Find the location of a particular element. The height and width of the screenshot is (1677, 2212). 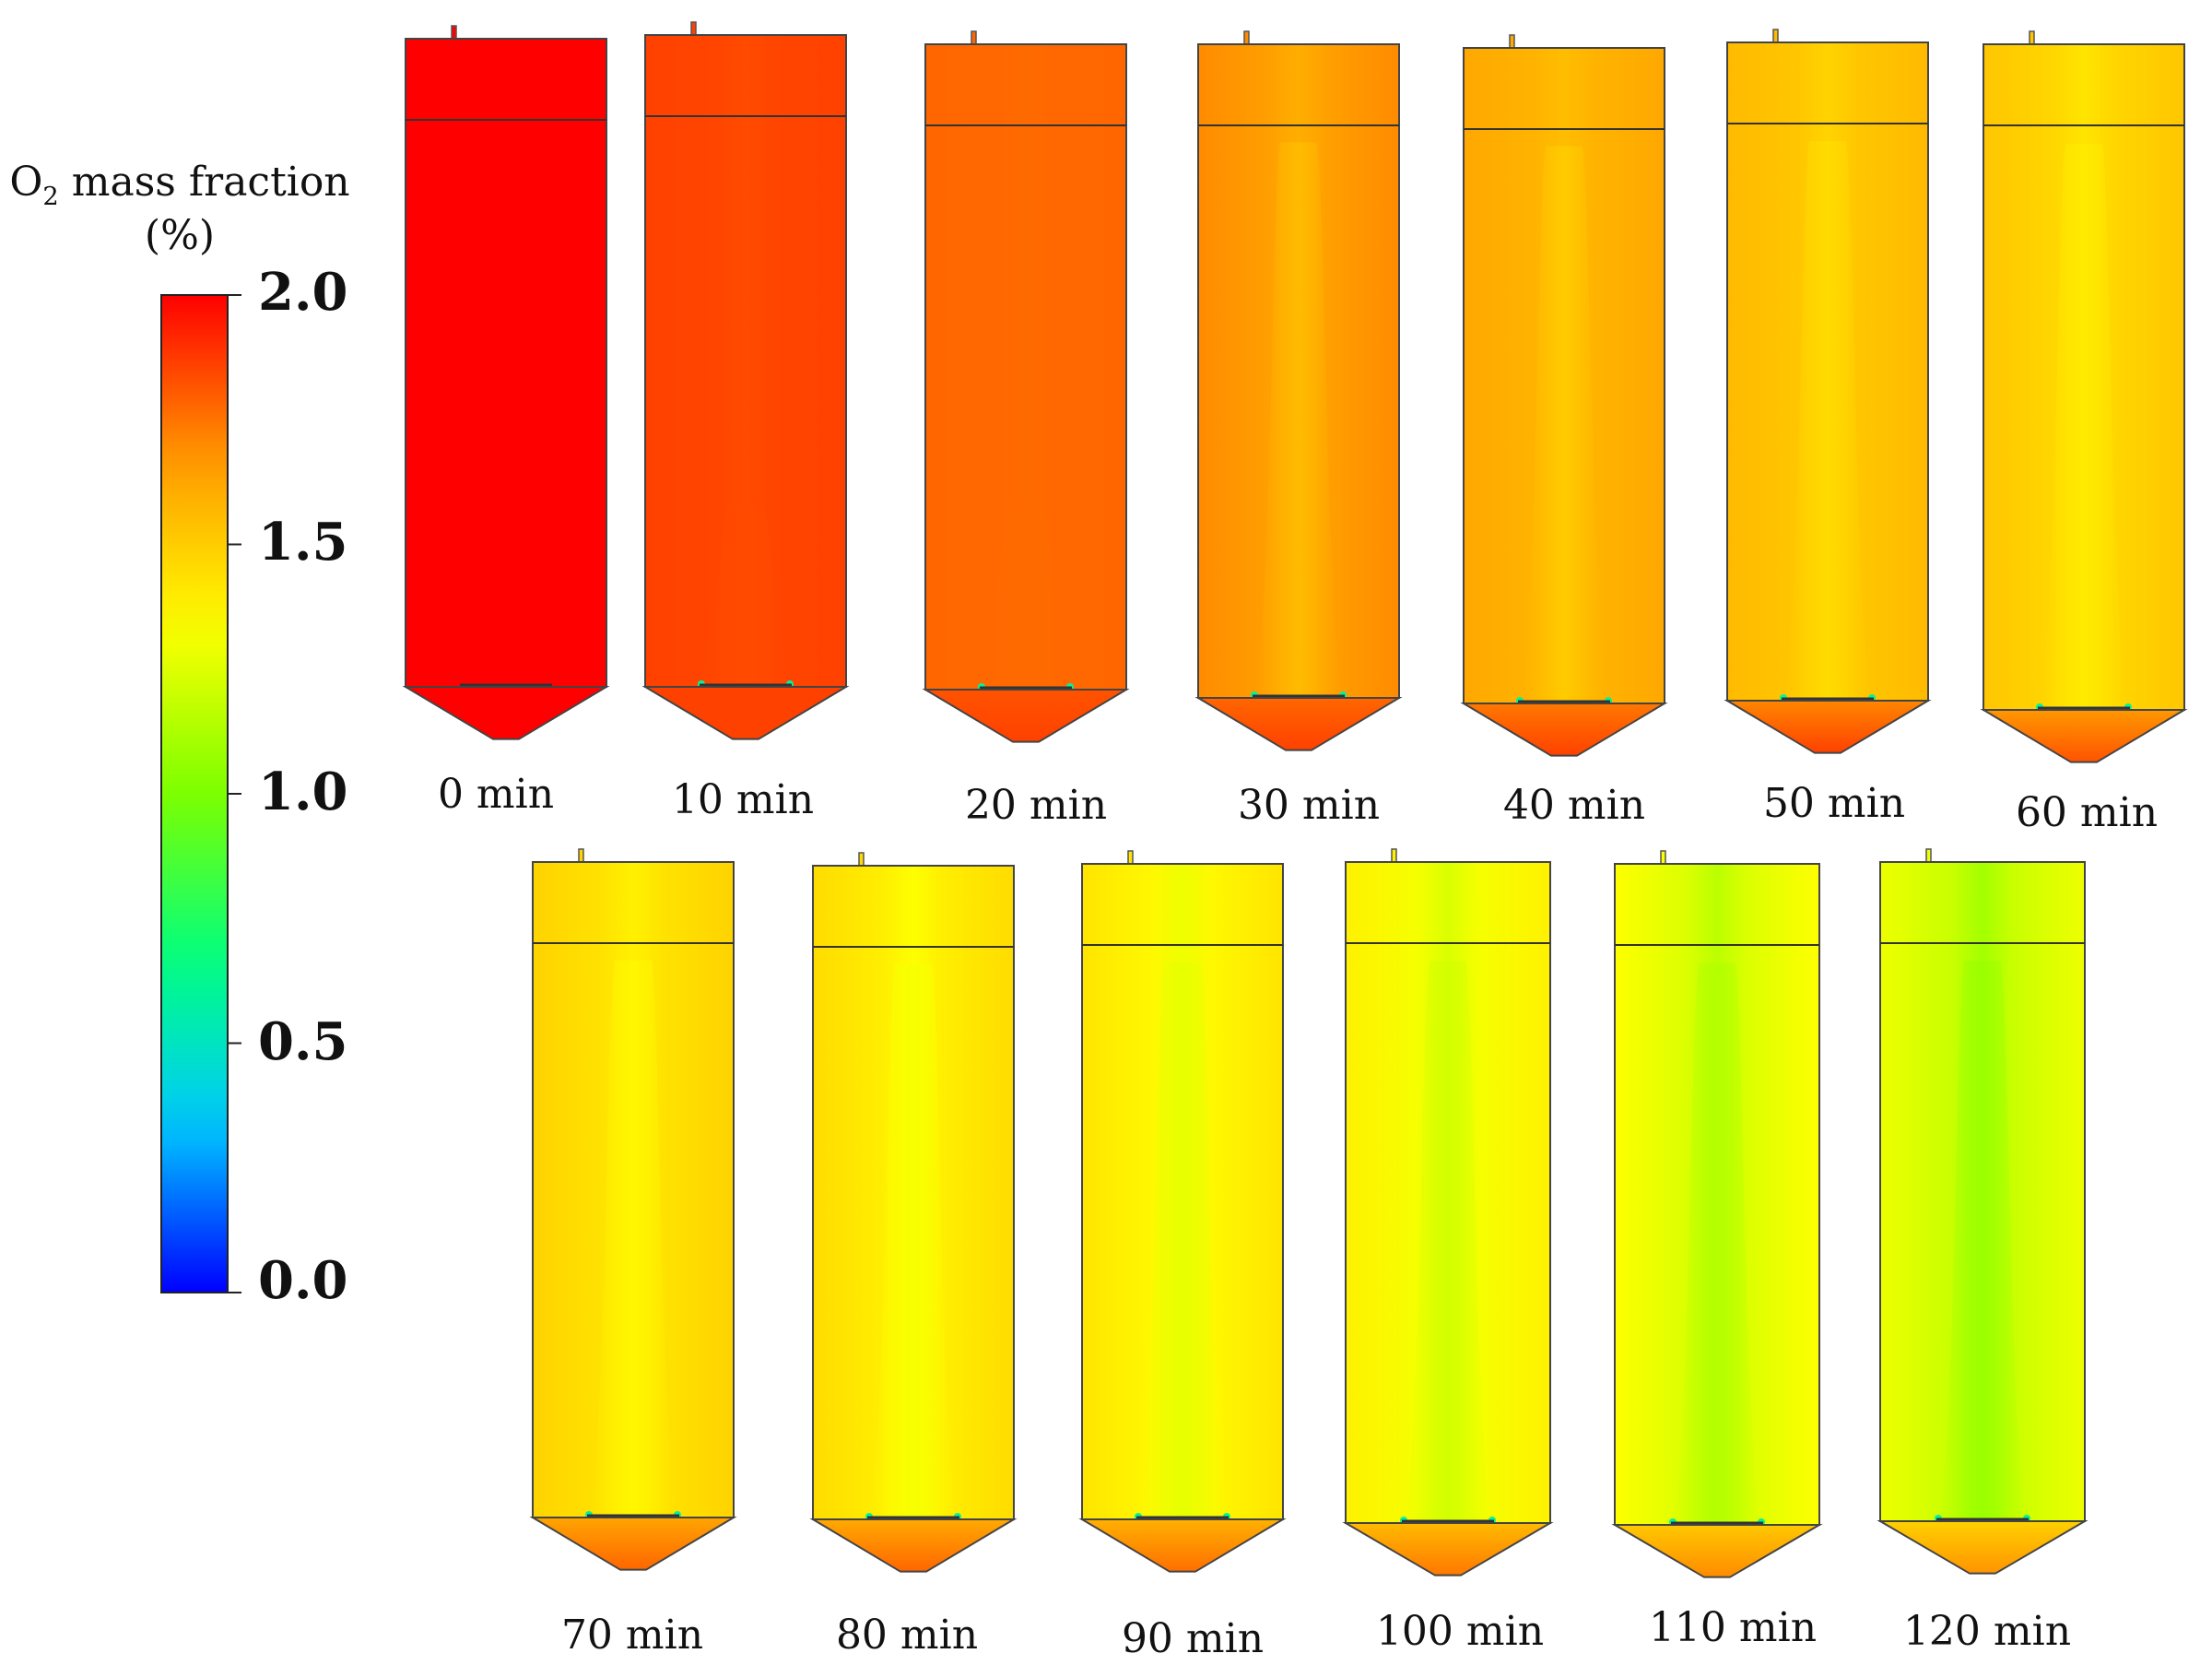

snapshot-label: 10 min is located at coordinates (743, 799).